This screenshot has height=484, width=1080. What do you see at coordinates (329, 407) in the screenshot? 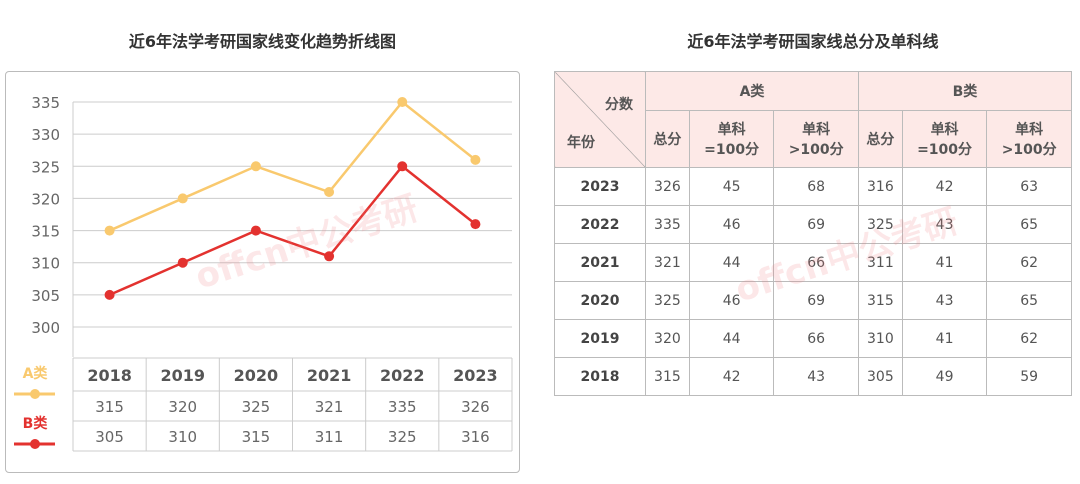
I see `data-value-label: 321` at bounding box center [329, 407].